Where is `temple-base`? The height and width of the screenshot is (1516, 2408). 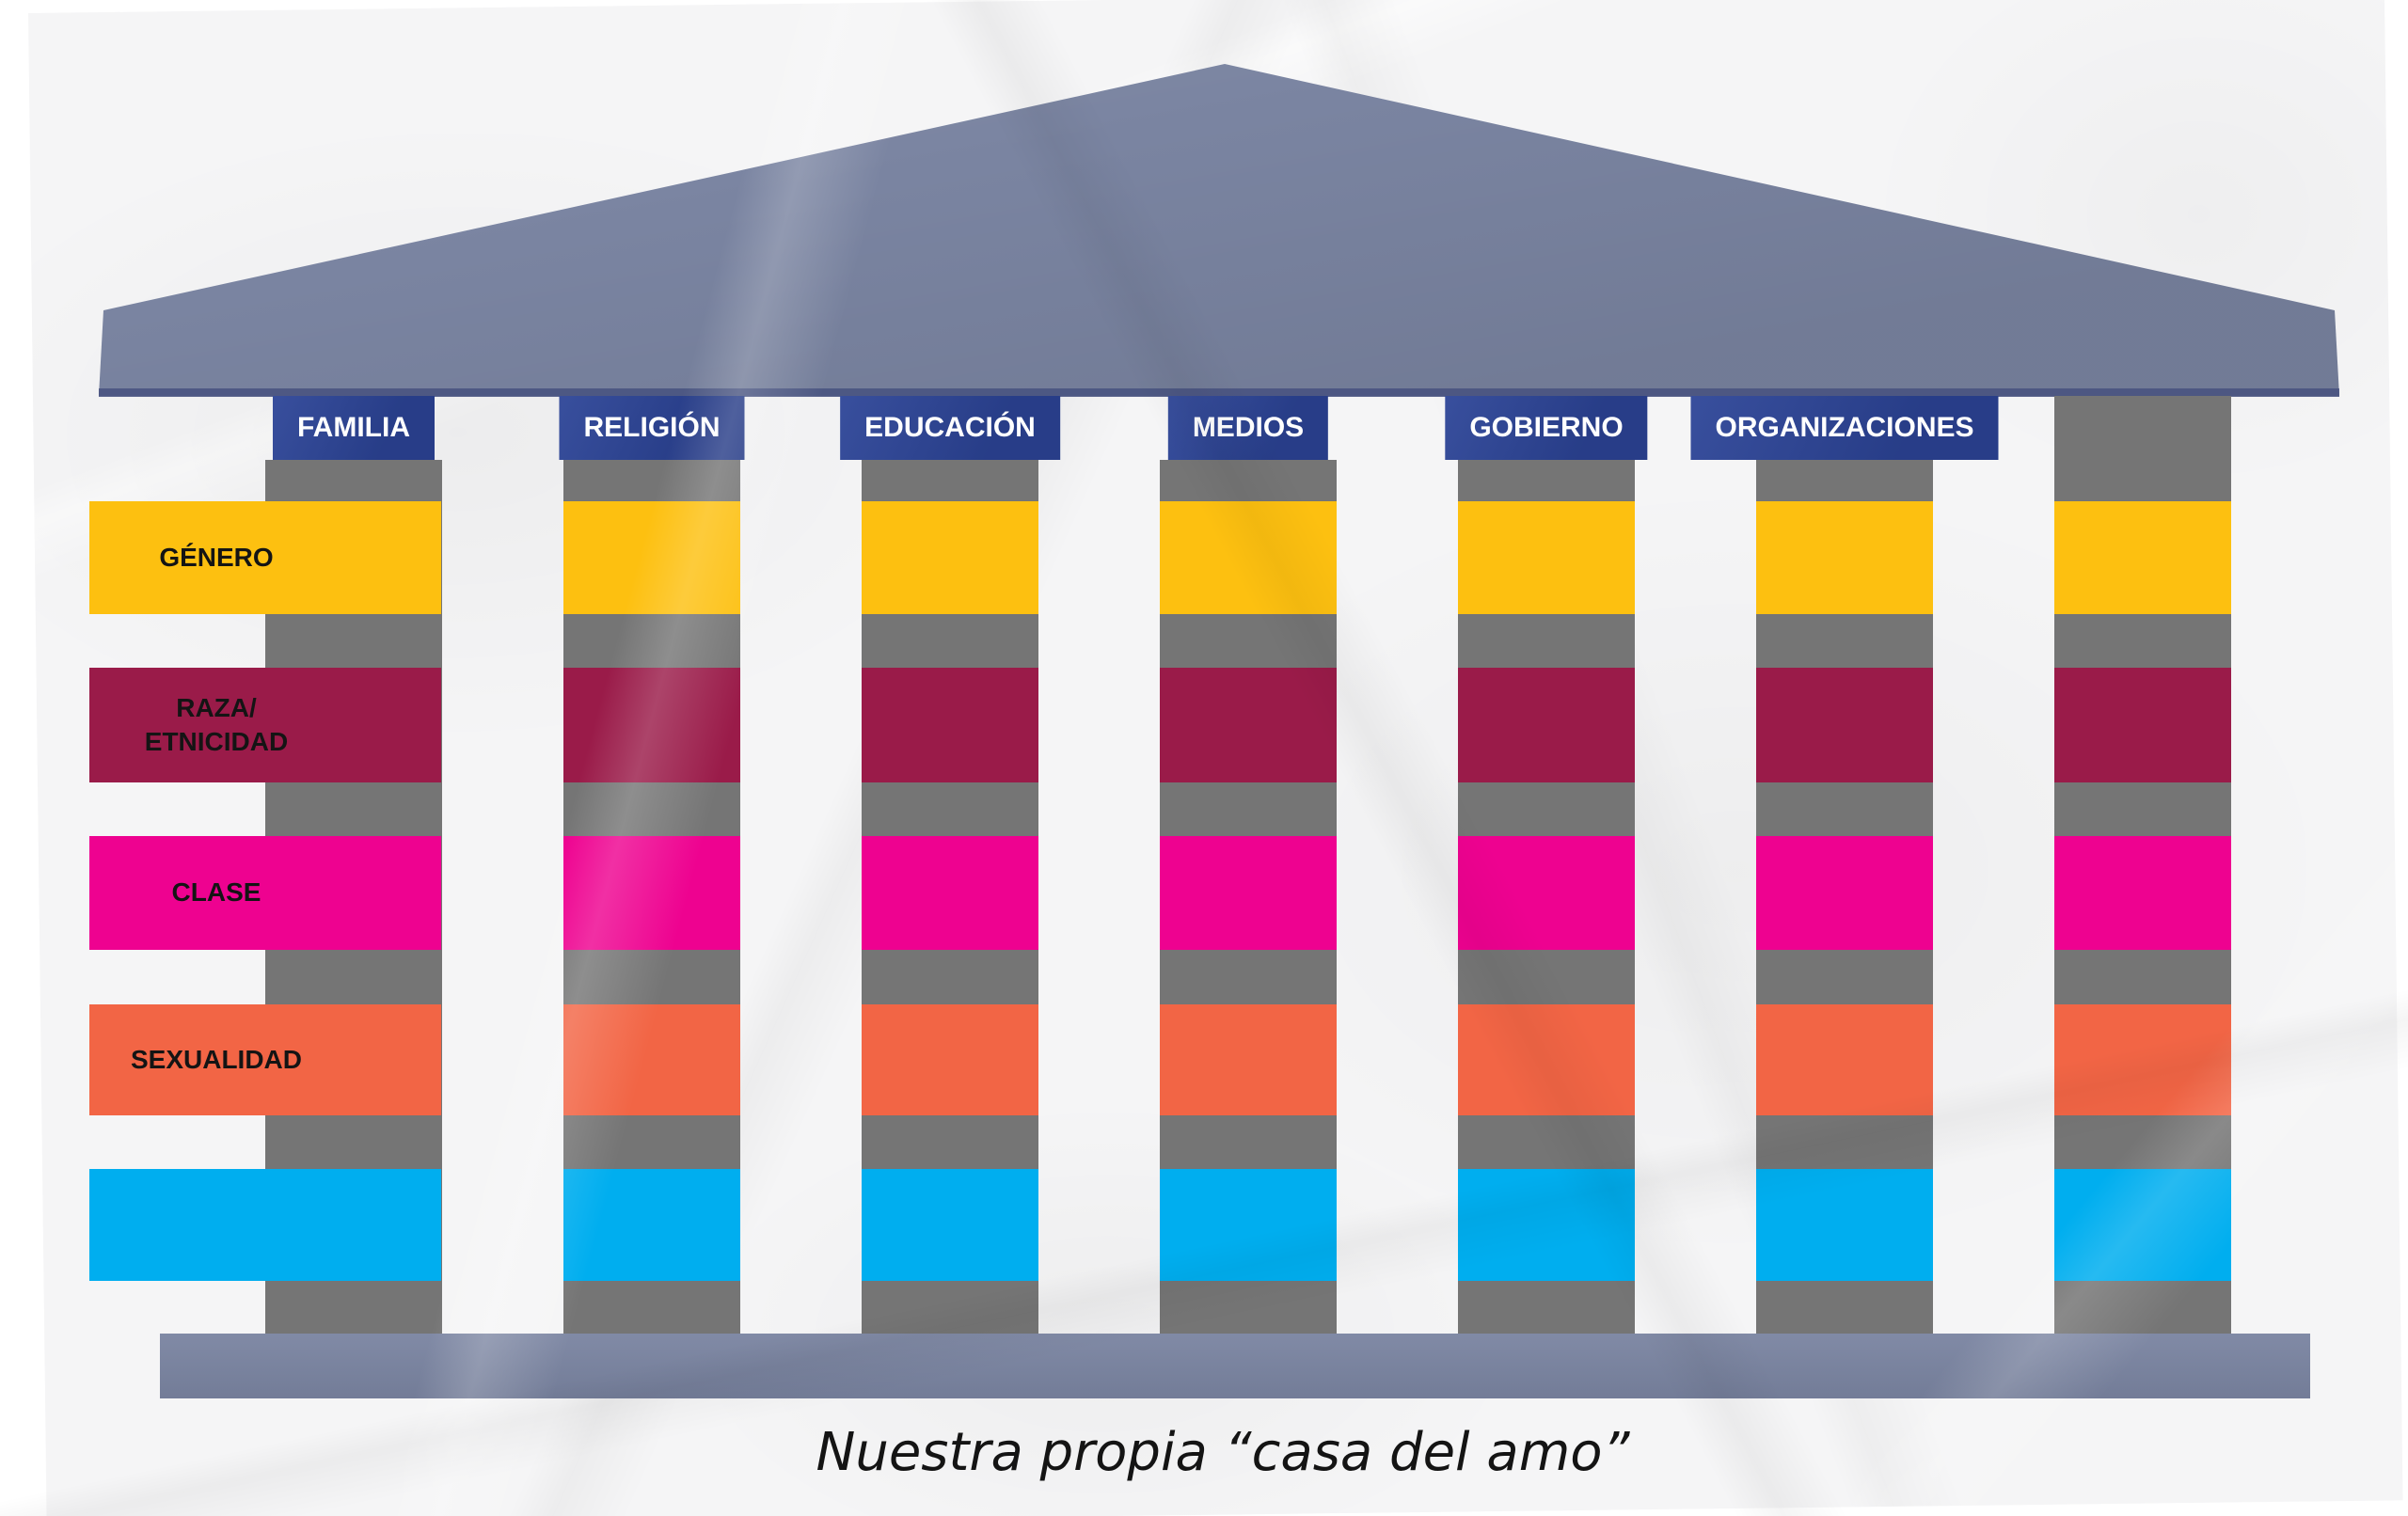
temple-base is located at coordinates (1235, 1366).